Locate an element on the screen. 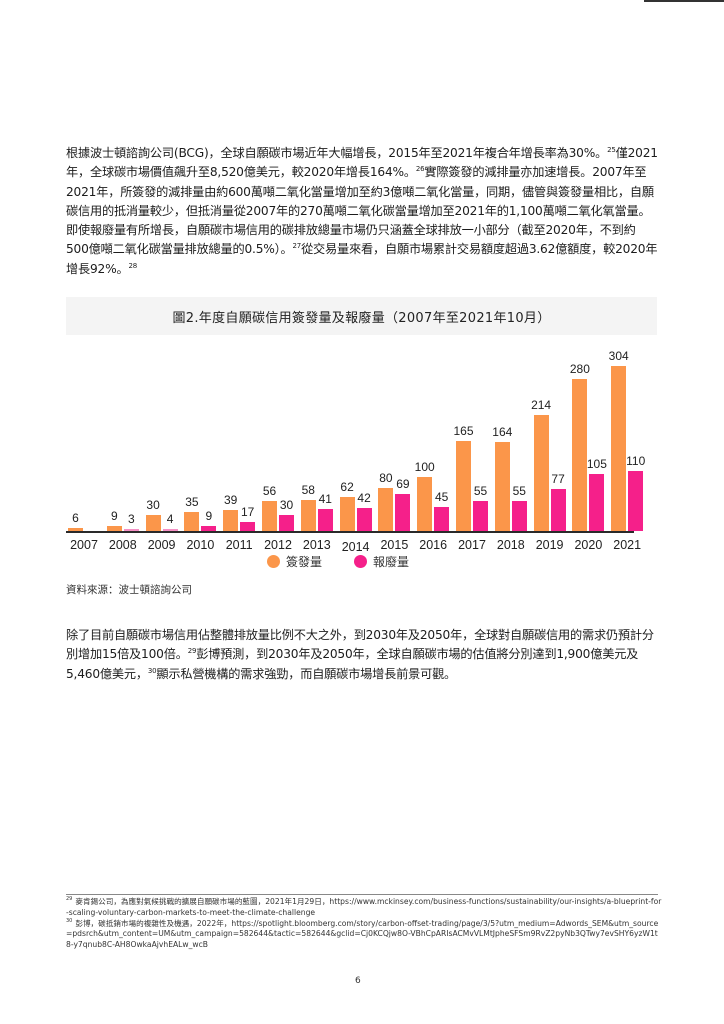 Image resolution: width=724 pixels, height=1024 pixels. x-tick-label: 2021 is located at coordinates (627, 545).